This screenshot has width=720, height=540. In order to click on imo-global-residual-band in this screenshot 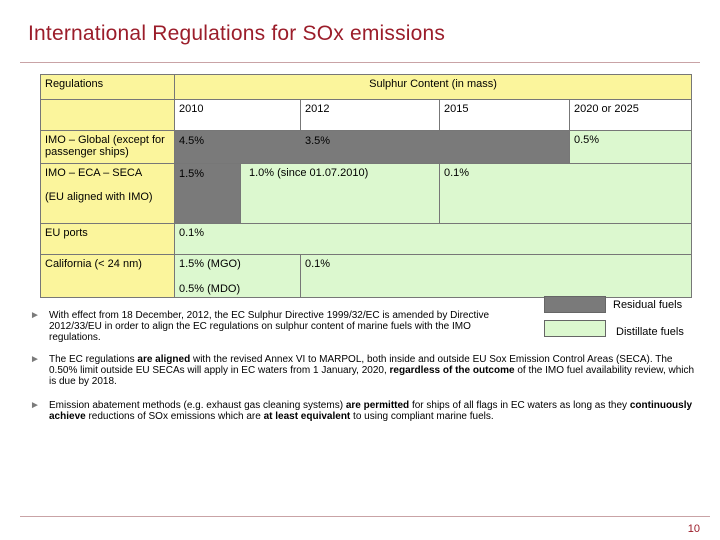, I will do `click(372, 147)`.